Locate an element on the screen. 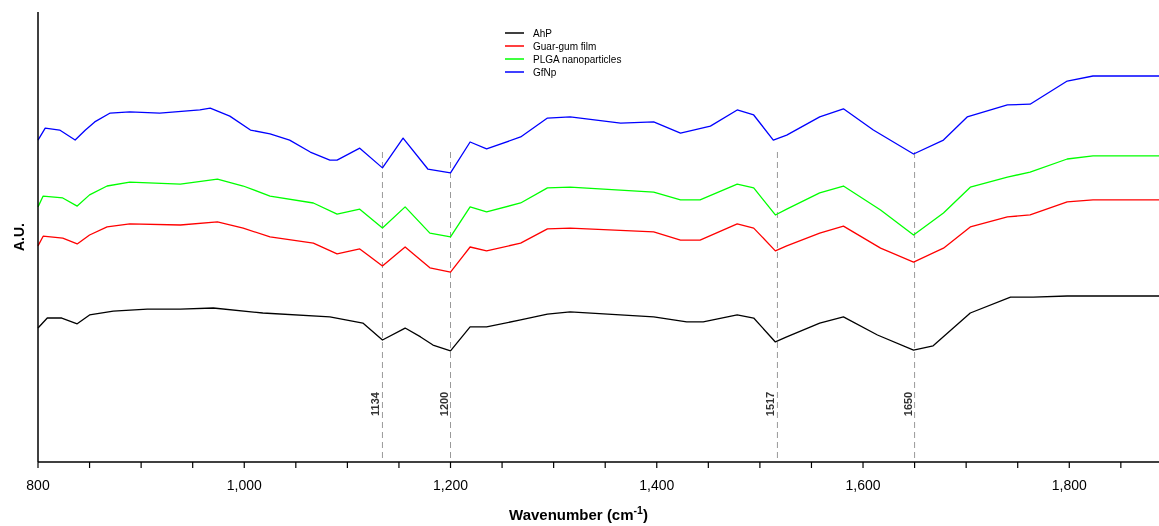  ref-line-label: 1200 is located at coordinates (443, 404).